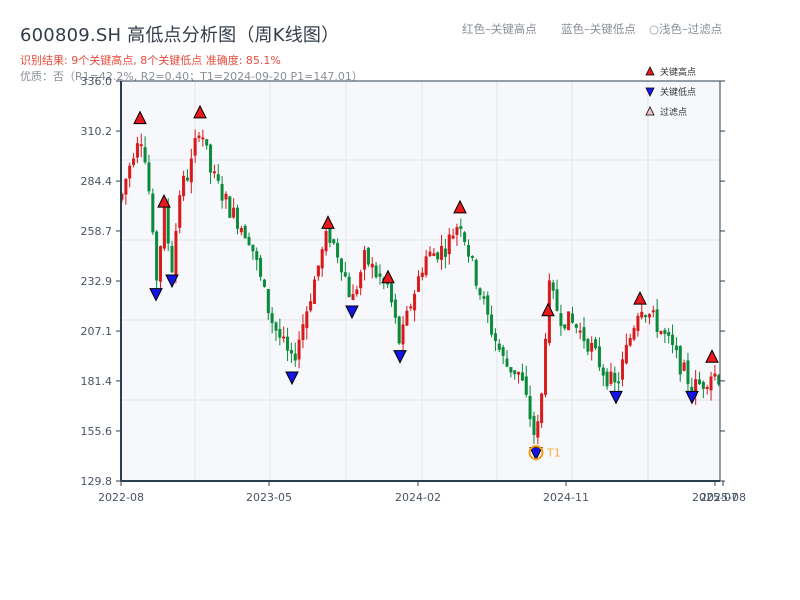 The height and width of the screenshot is (600, 800). What do you see at coordinates (678, 92) in the screenshot?
I see `legend-label: 关键低点` at bounding box center [678, 92].